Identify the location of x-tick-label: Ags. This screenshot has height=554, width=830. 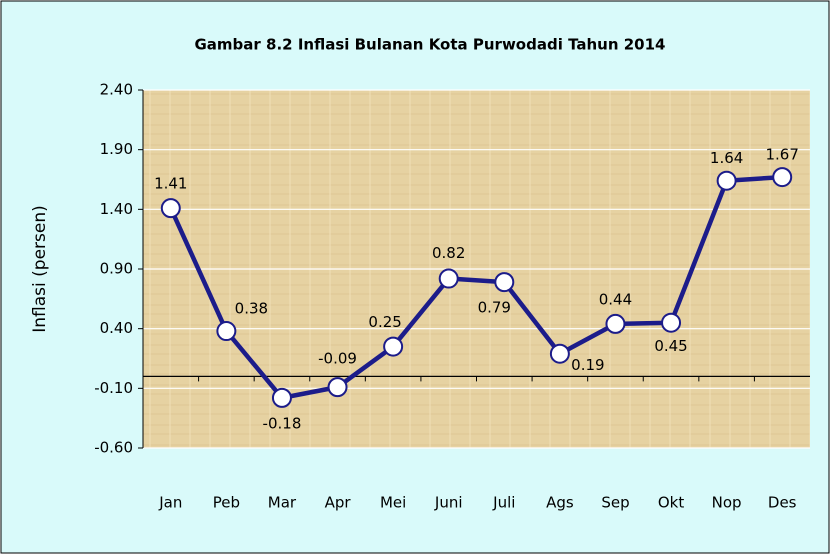
(560, 503).